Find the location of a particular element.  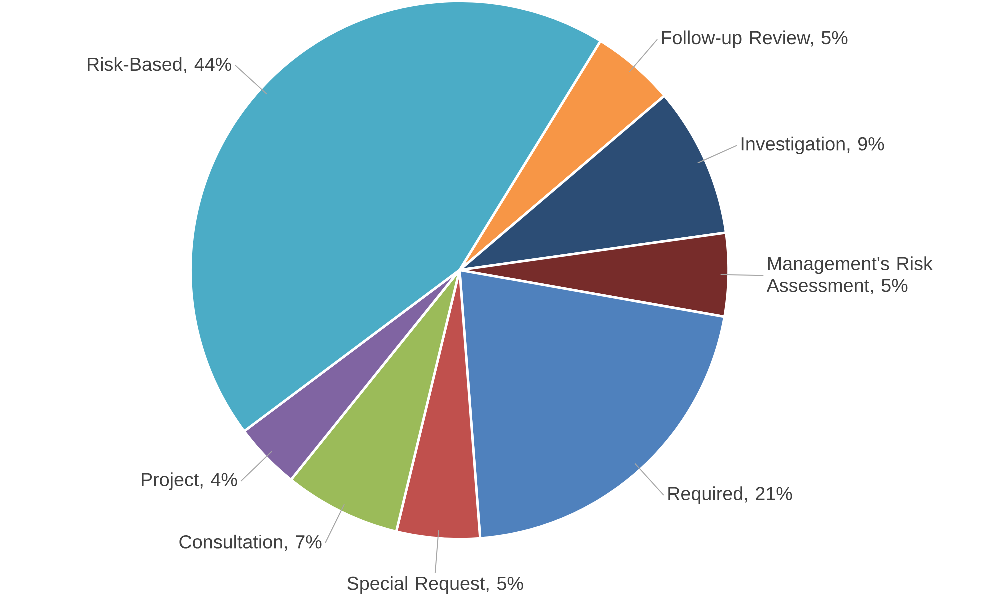

slice-label: Follow-up Review, 5% is located at coordinates (755, 39).